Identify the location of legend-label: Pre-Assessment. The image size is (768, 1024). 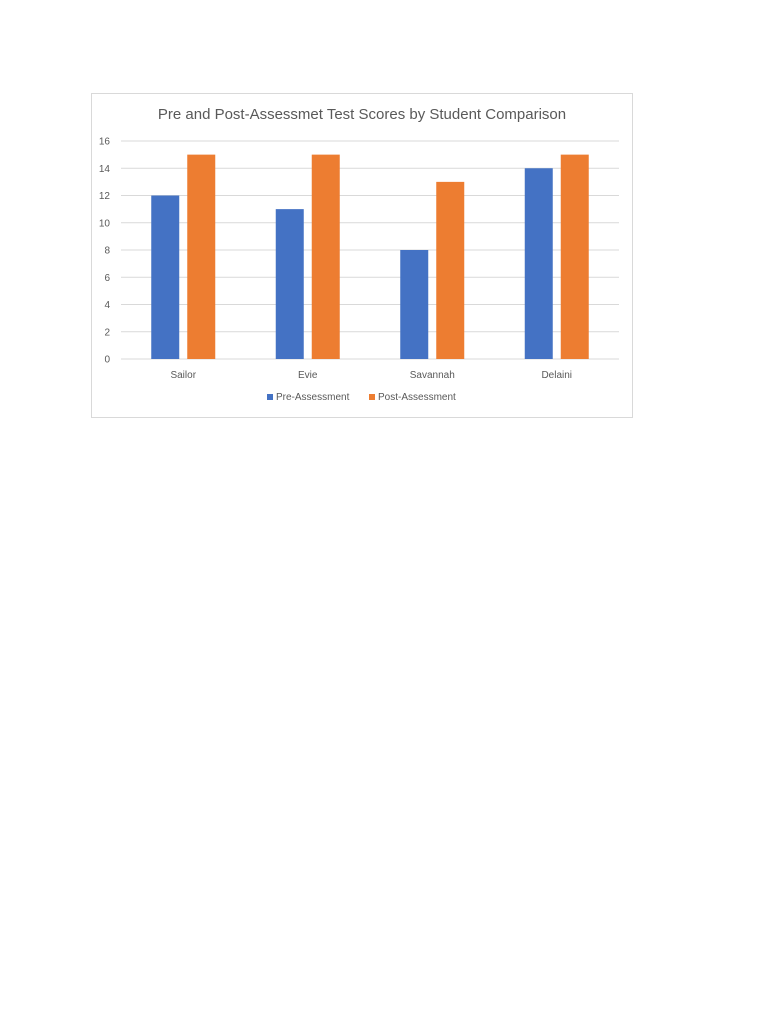
(313, 397).